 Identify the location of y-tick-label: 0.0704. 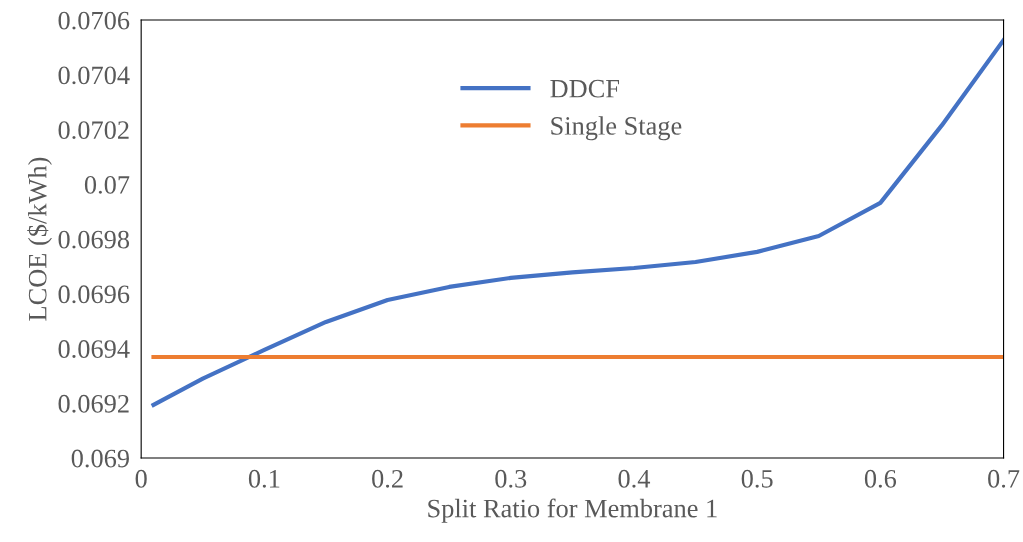
(94, 75).